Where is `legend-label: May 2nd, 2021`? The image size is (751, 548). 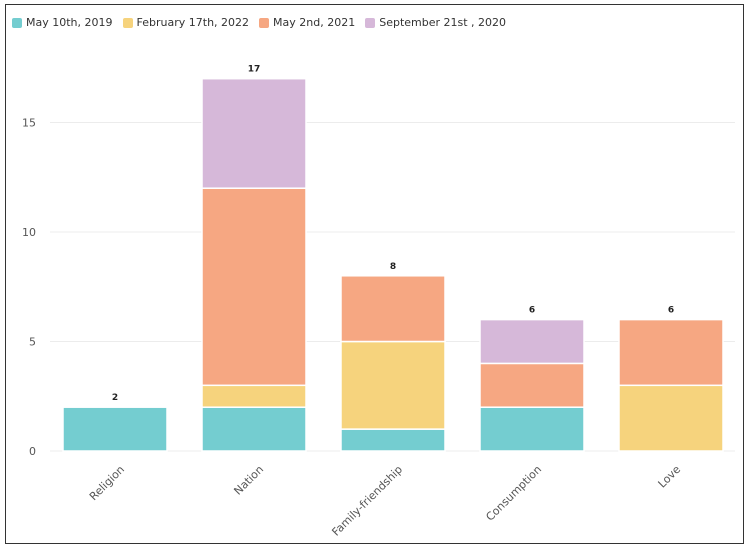
legend-label: May 2nd, 2021 is located at coordinates (314, 22).